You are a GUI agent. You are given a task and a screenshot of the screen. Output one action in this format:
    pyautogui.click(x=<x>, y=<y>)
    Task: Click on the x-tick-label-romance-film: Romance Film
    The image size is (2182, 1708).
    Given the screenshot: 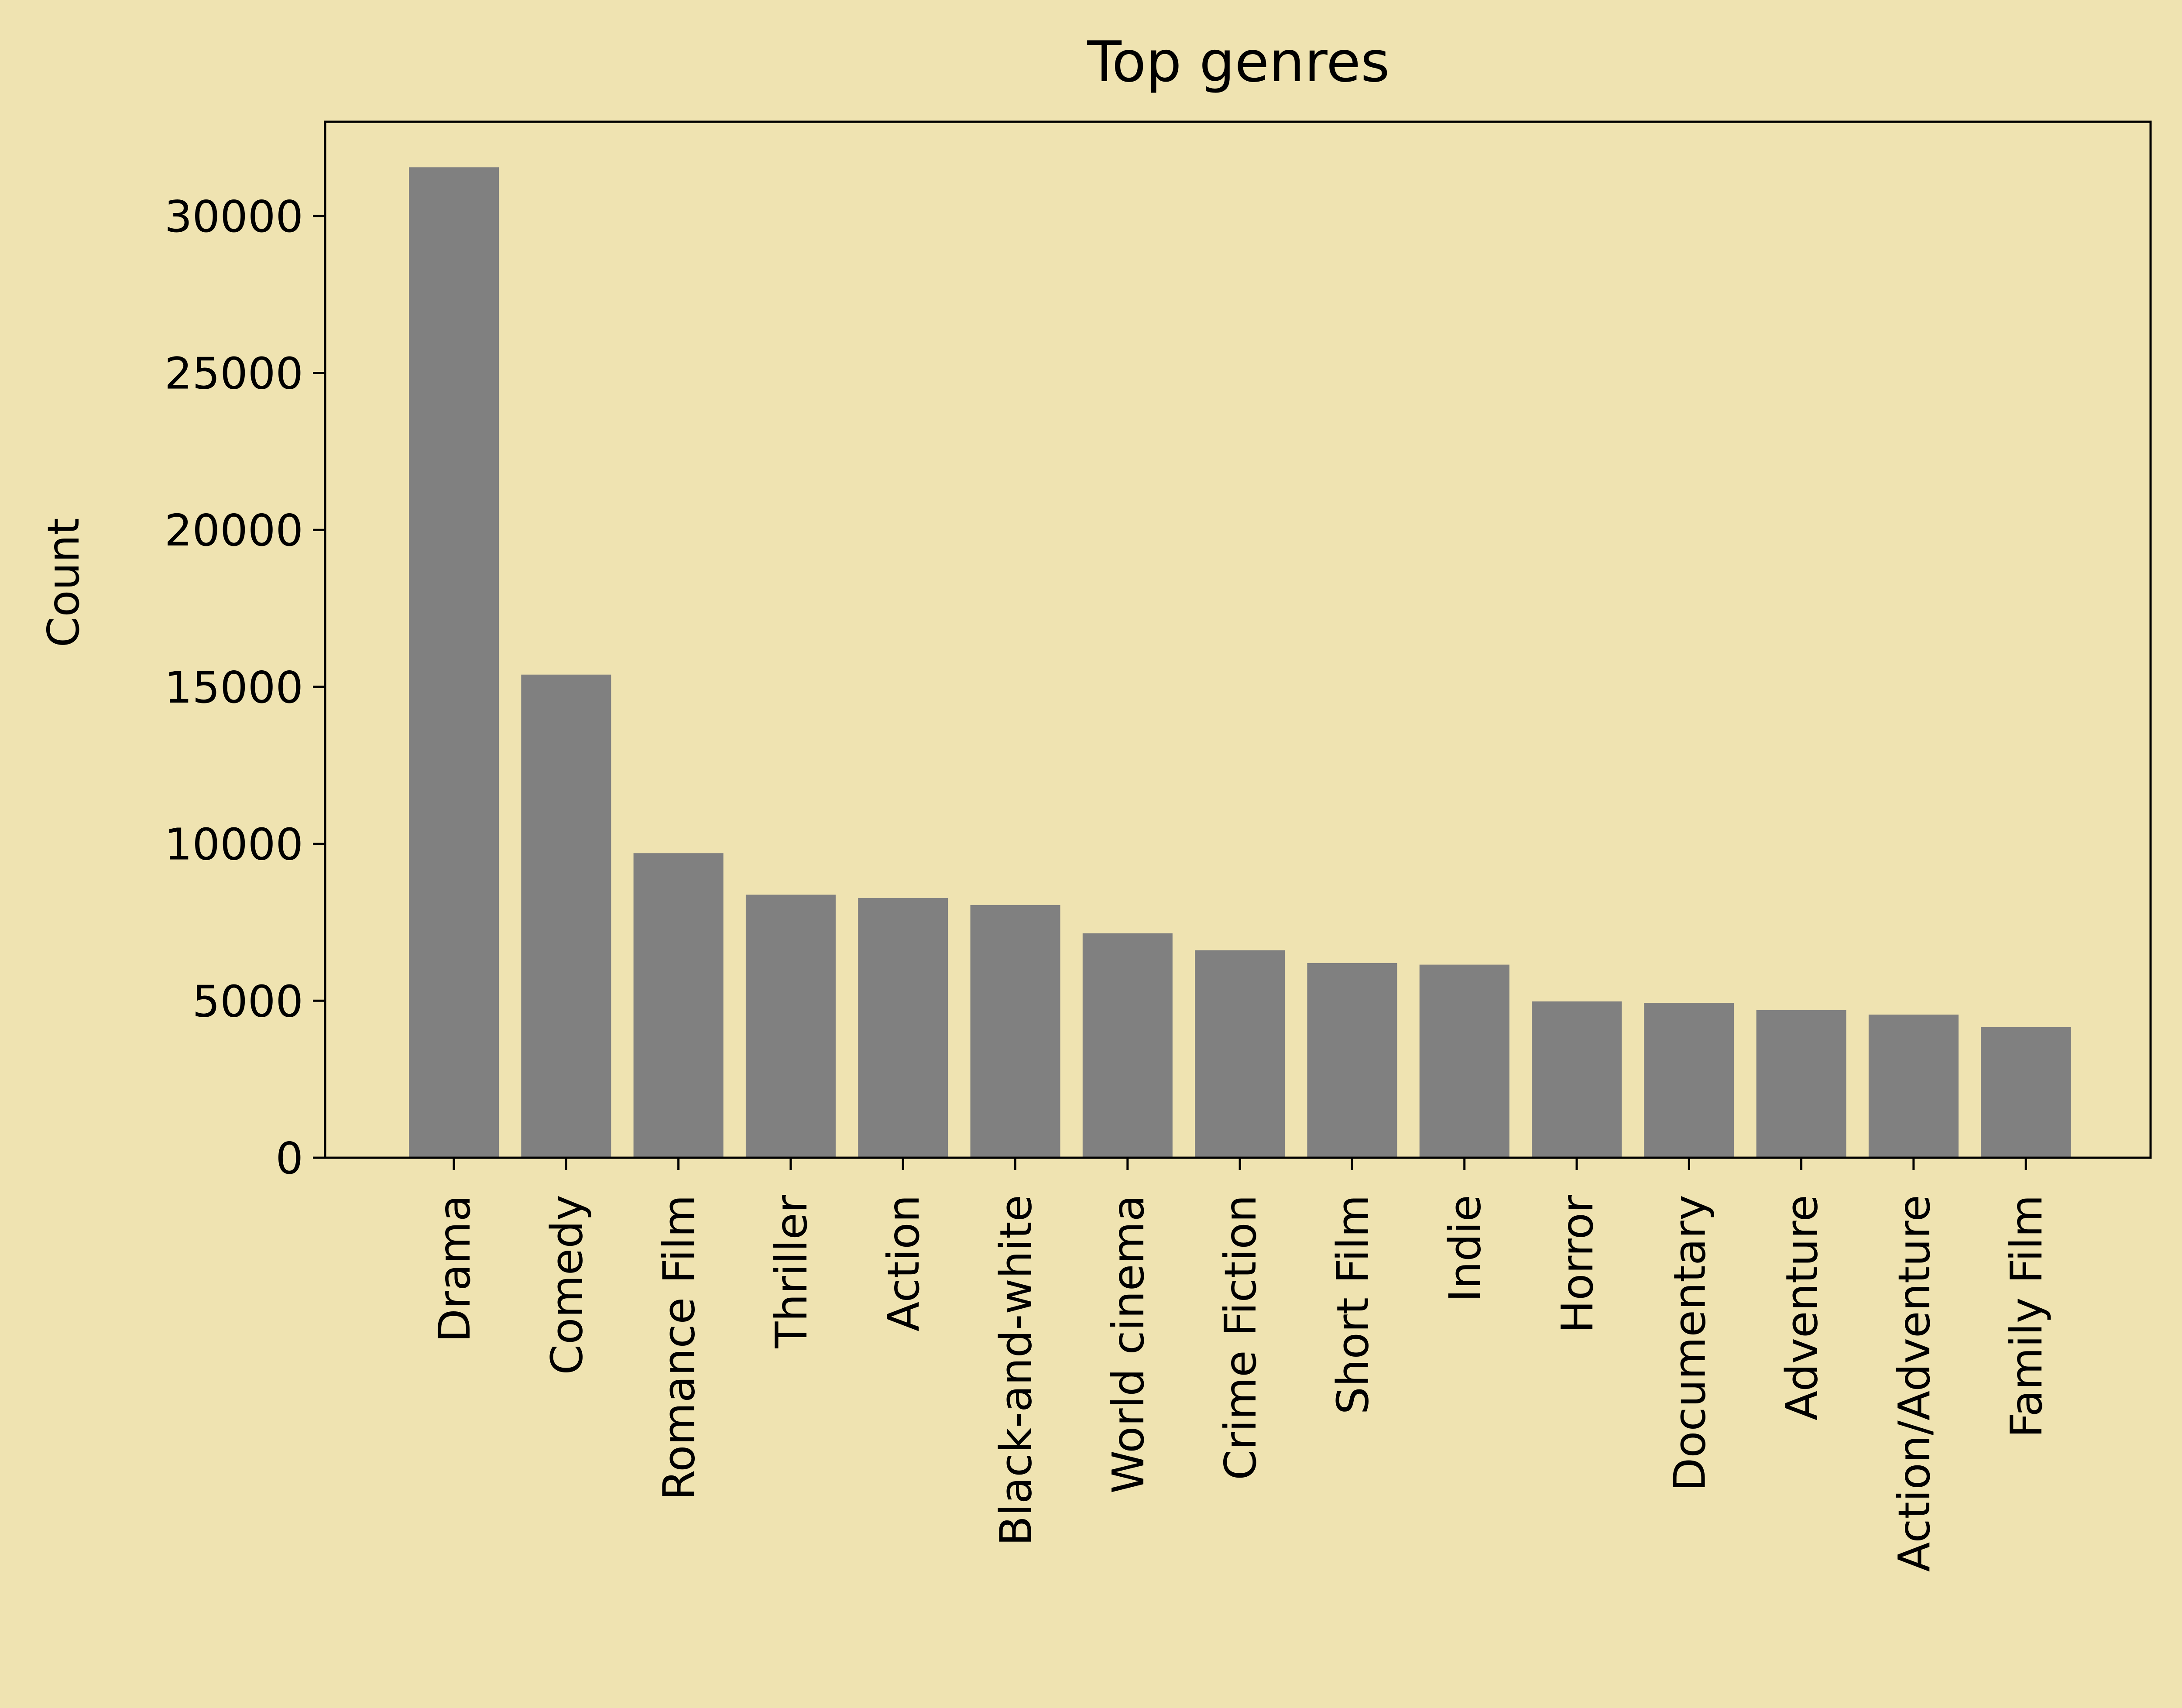 What is the action you would take?
    pyautogui.click(x=679, y=1347)
    